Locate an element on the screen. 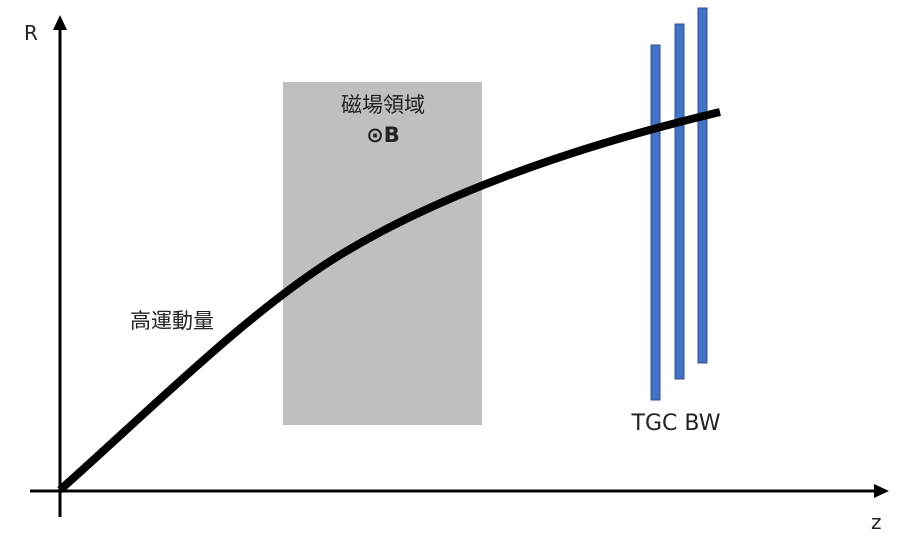  magnetic-field-symbol: ⊙B is located at coordinates (383, 135).